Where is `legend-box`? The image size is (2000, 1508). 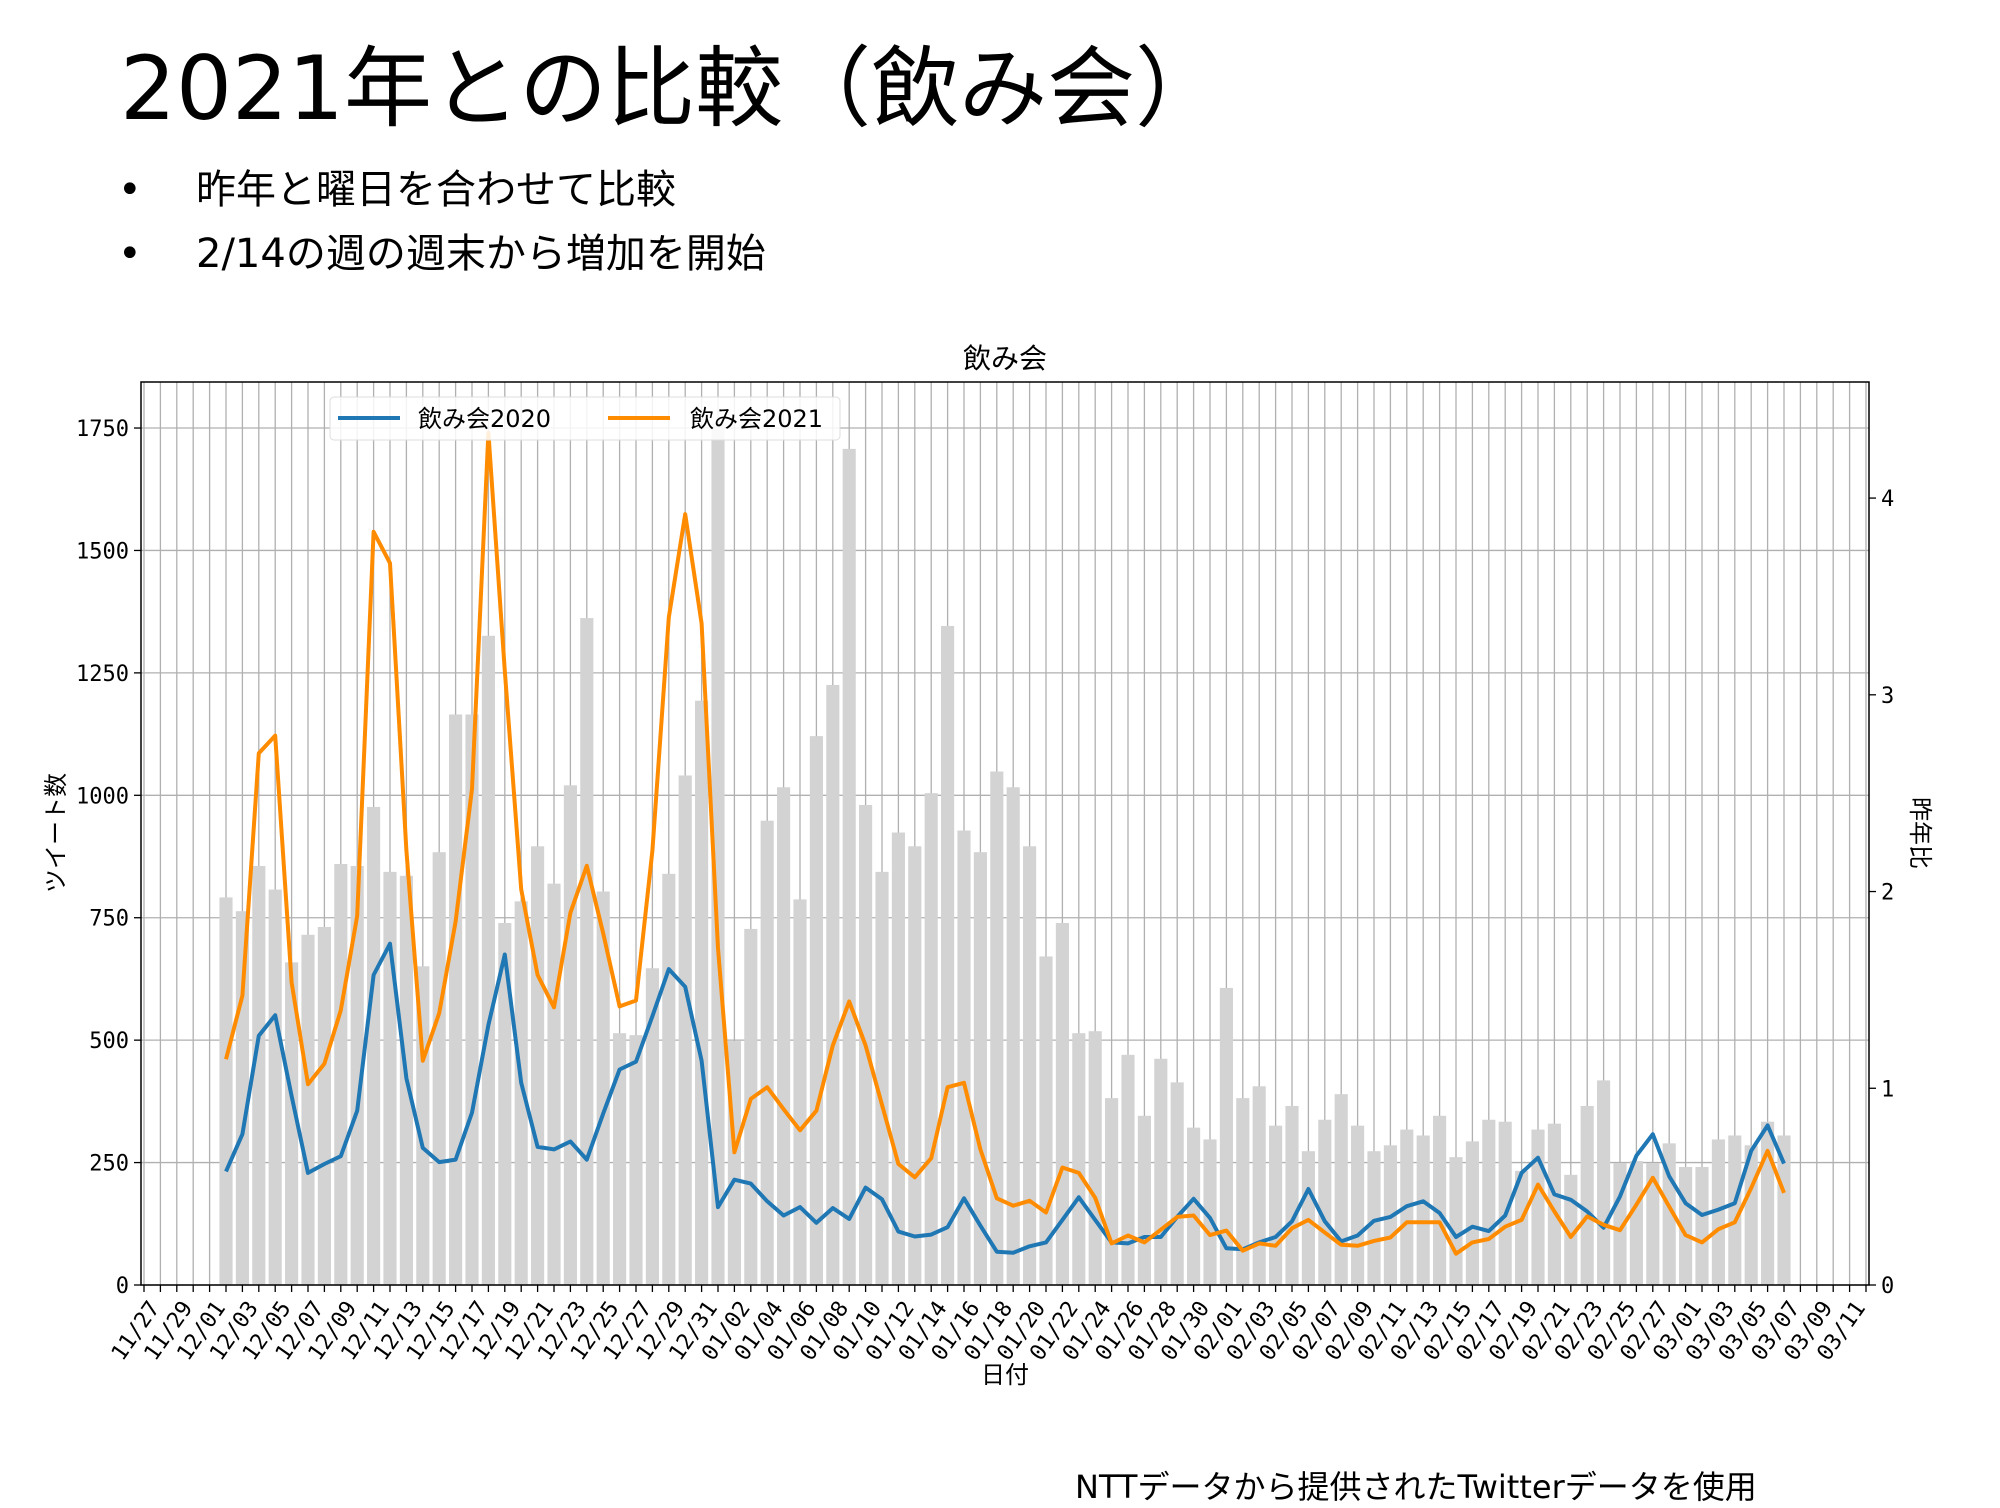
legend-box is located at coordinates (585, 418).